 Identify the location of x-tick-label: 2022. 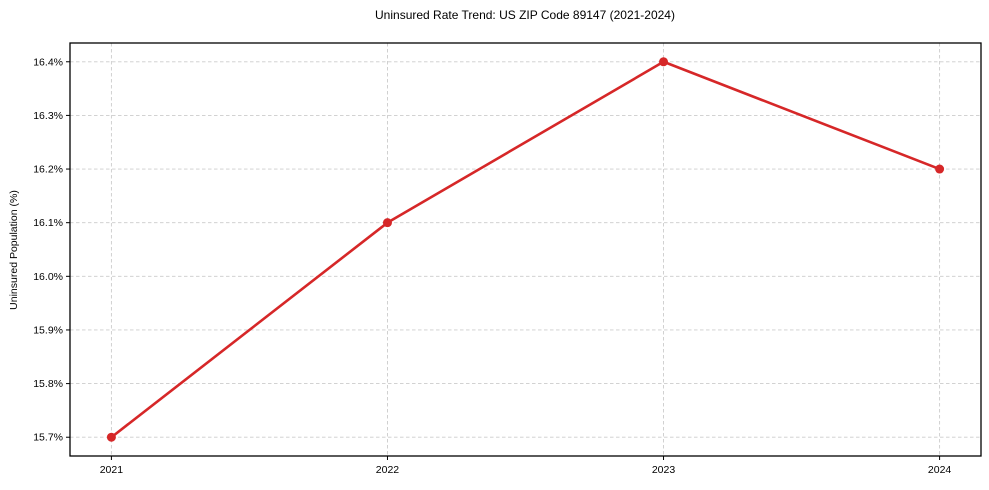
(388, 470).